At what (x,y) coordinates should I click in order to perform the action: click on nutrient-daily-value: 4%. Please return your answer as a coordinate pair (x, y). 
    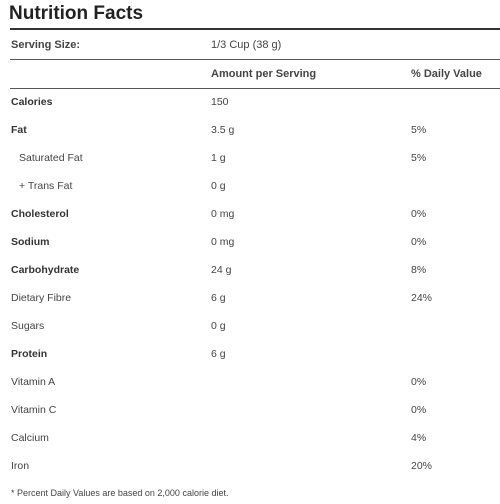
    Looking at the image, I should click on (419, 438).